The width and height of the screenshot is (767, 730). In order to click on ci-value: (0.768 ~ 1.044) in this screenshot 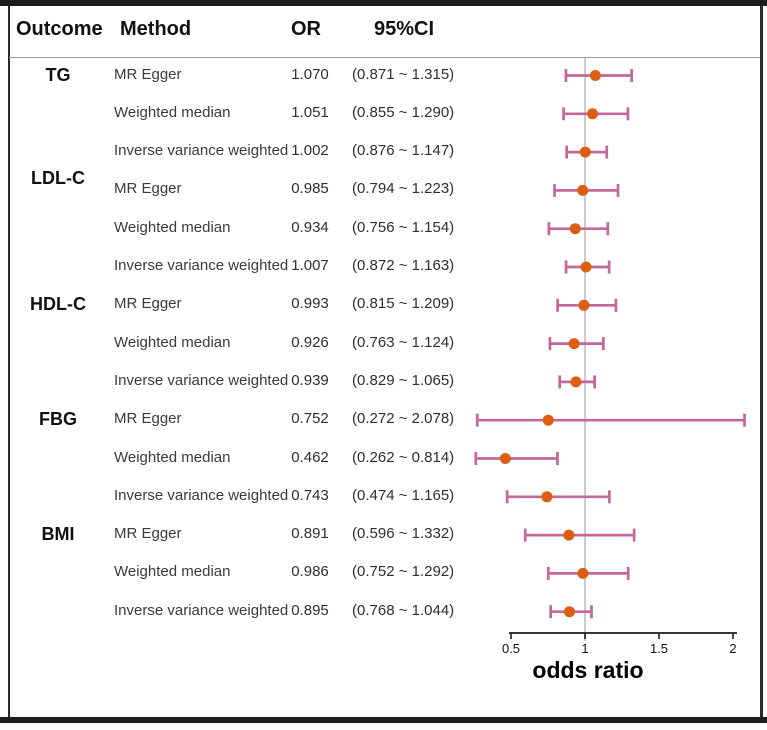, I will do `click(403, 610)`.